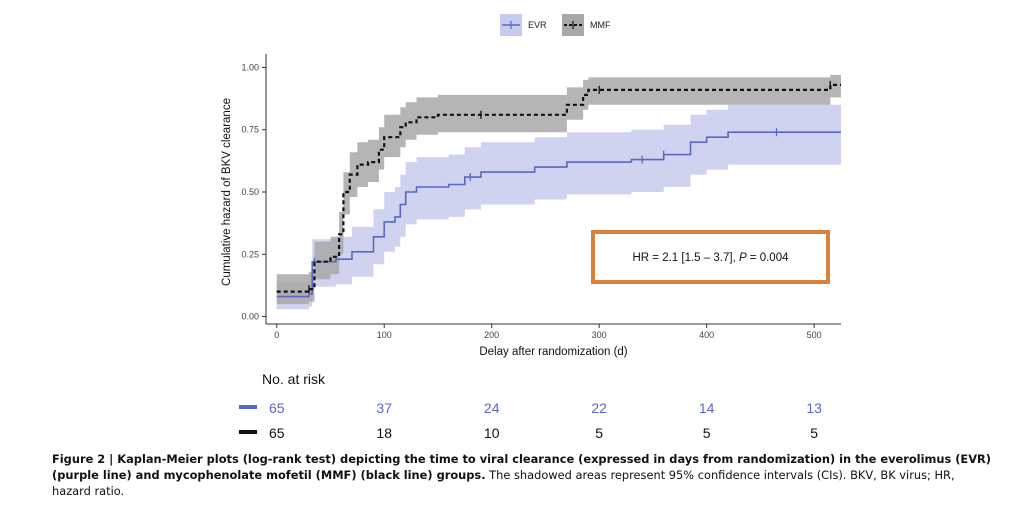 This screenshot has height=526, width=1024. What do you see at coordinates (555, 25) in the screenshot?
I see `legend: EVR MMF` at bounding box center [555, 25].